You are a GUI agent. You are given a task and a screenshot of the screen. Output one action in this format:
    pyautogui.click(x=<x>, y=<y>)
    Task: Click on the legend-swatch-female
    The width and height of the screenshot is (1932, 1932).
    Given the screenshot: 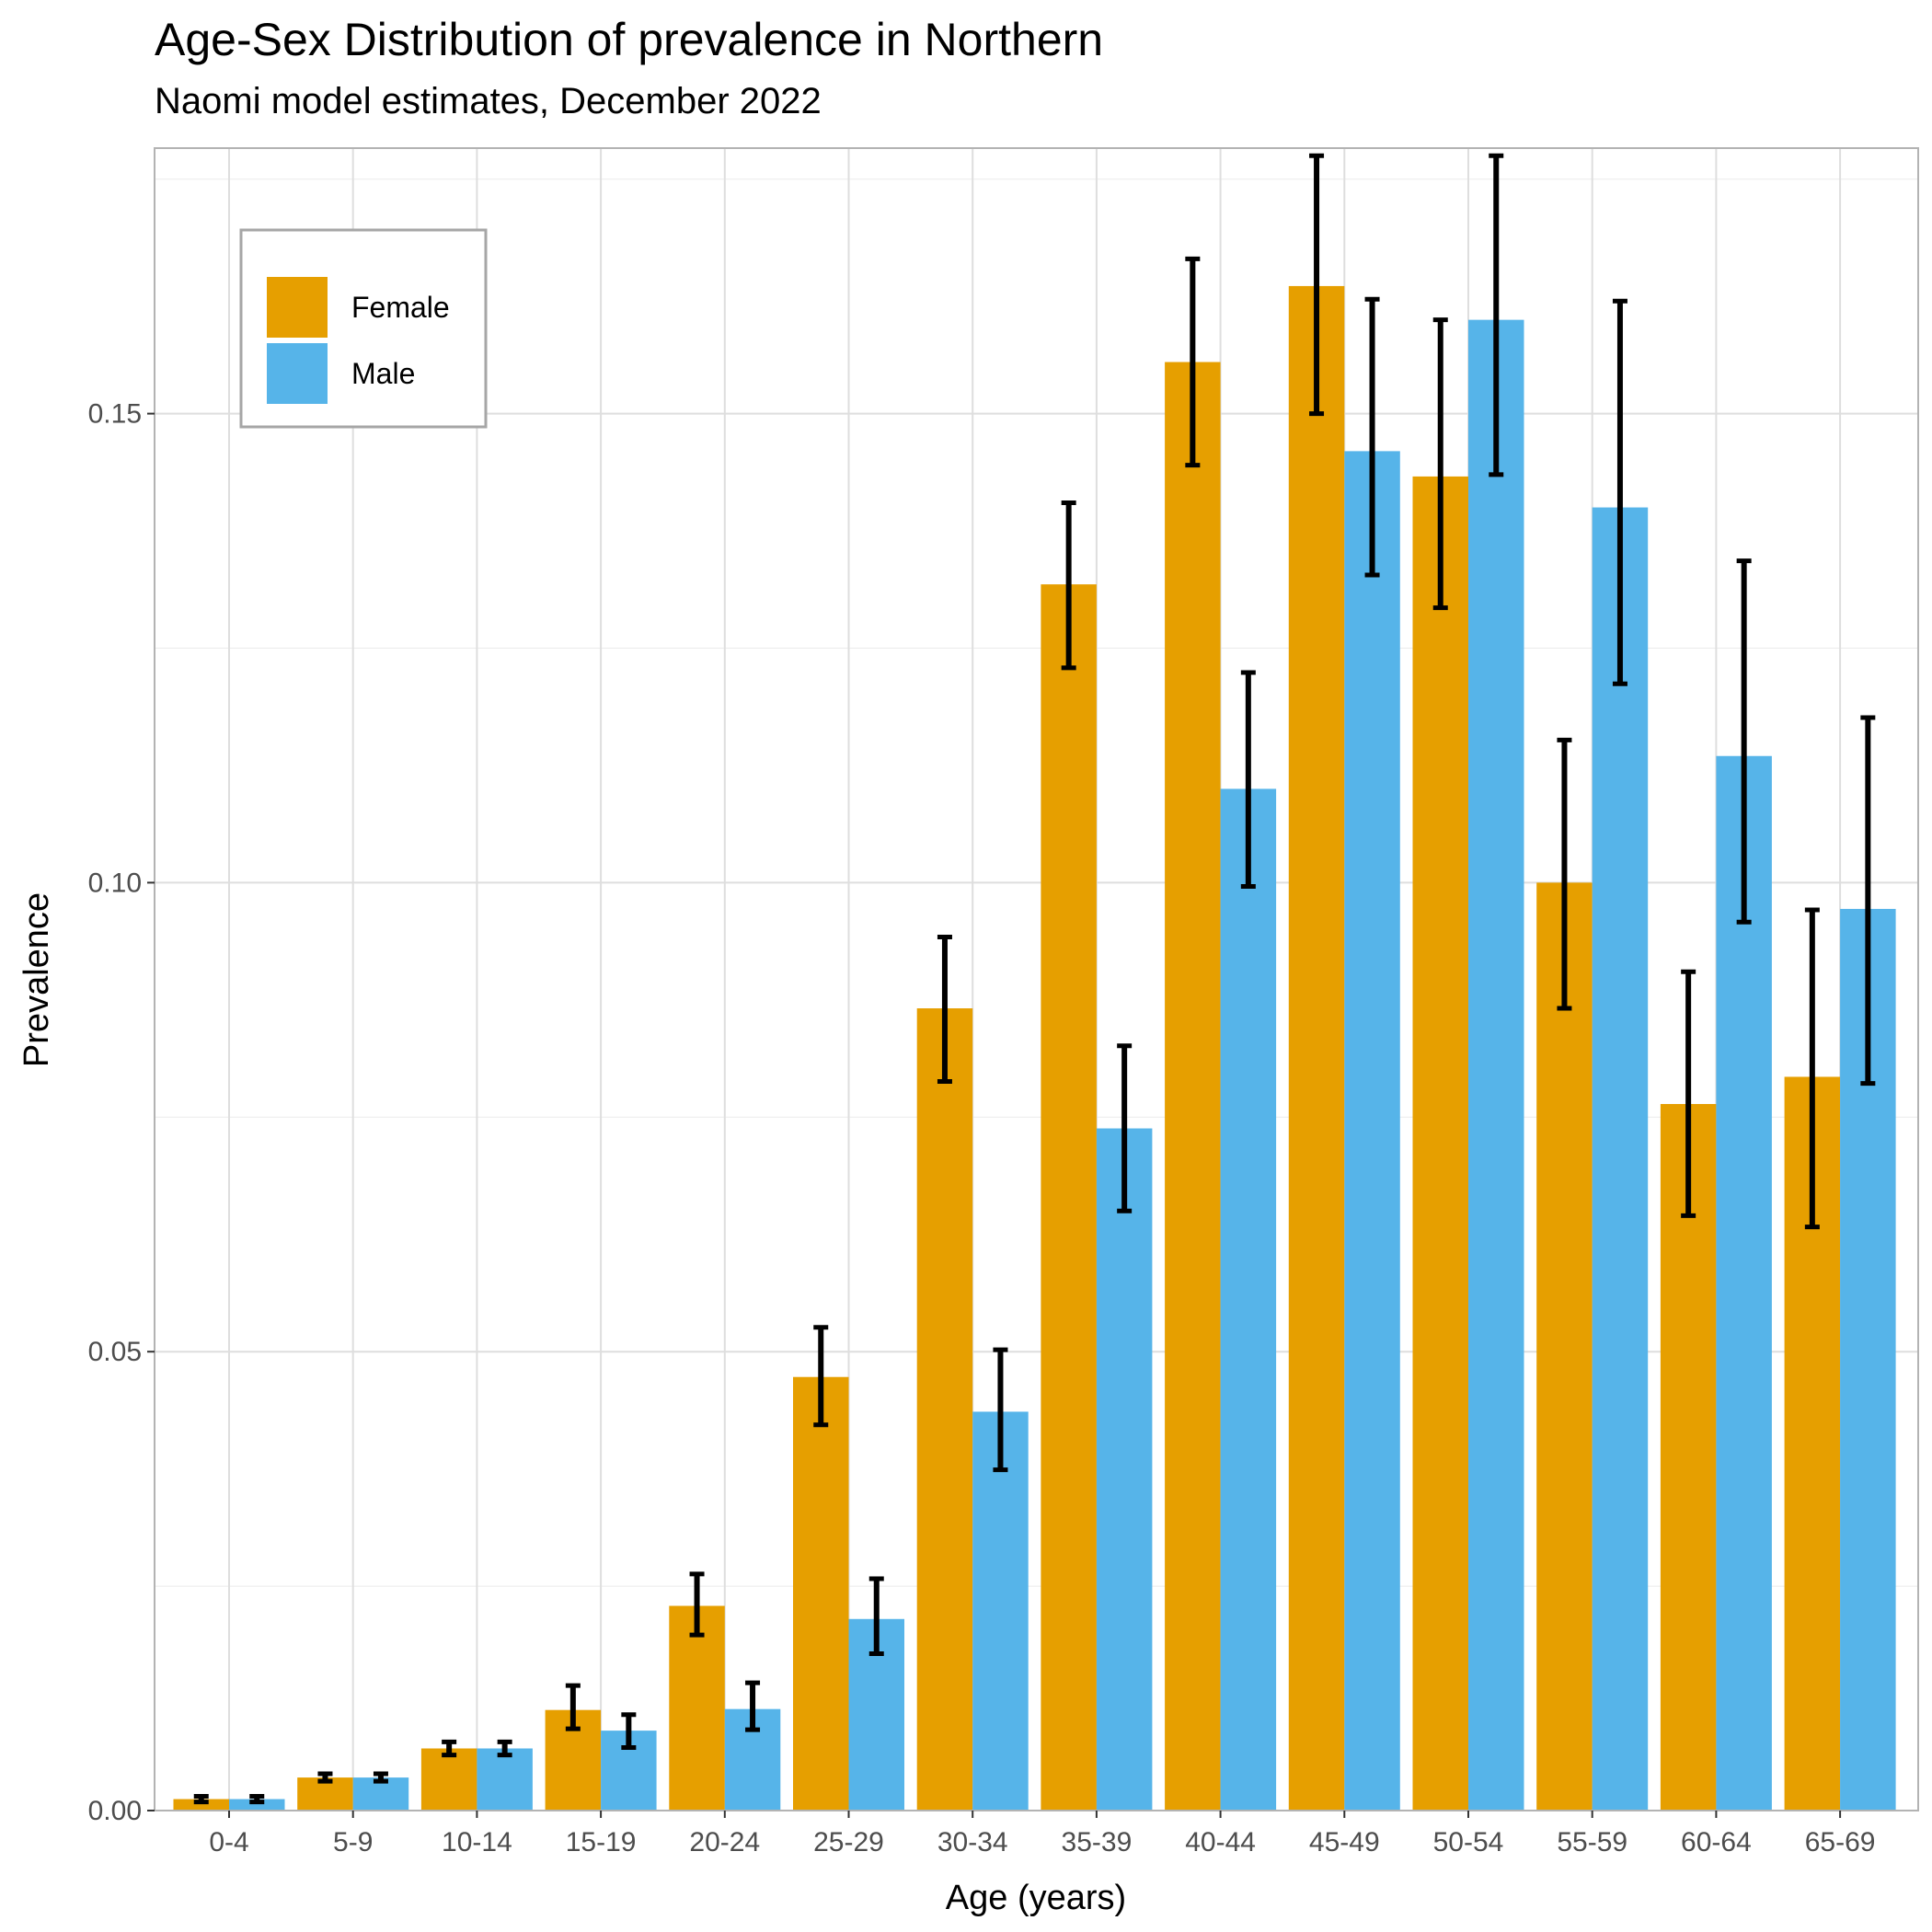 What is the action you would take?
    pyautogui.click(x=297, y=307)
    